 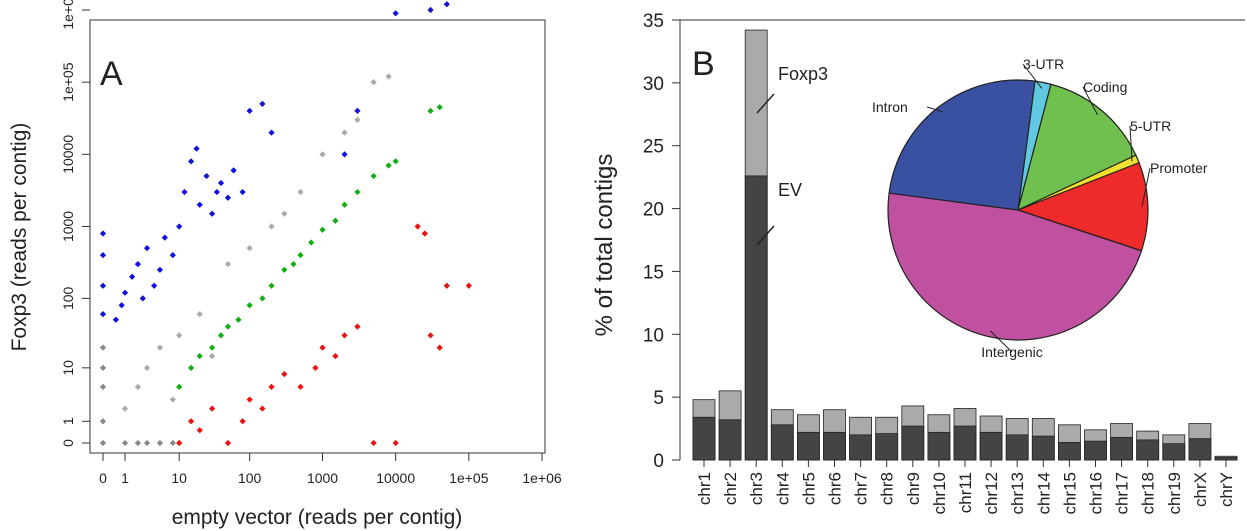 What do you see at coordinates (1122, 493) in the screenshot?
I see `bar-x-tick-label: chr17` at bounding box center [1122, 493].